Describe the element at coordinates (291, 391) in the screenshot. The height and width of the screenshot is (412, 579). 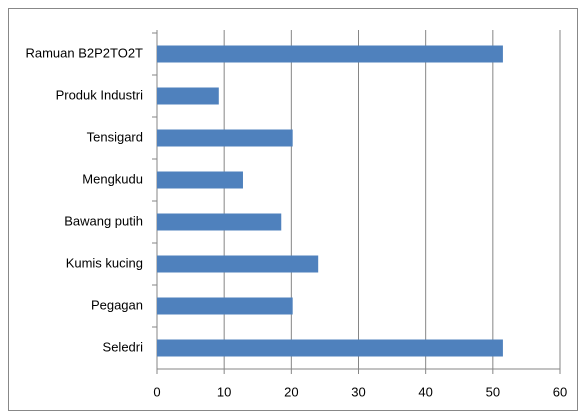
I see `x-tick-label: 20` at that location.